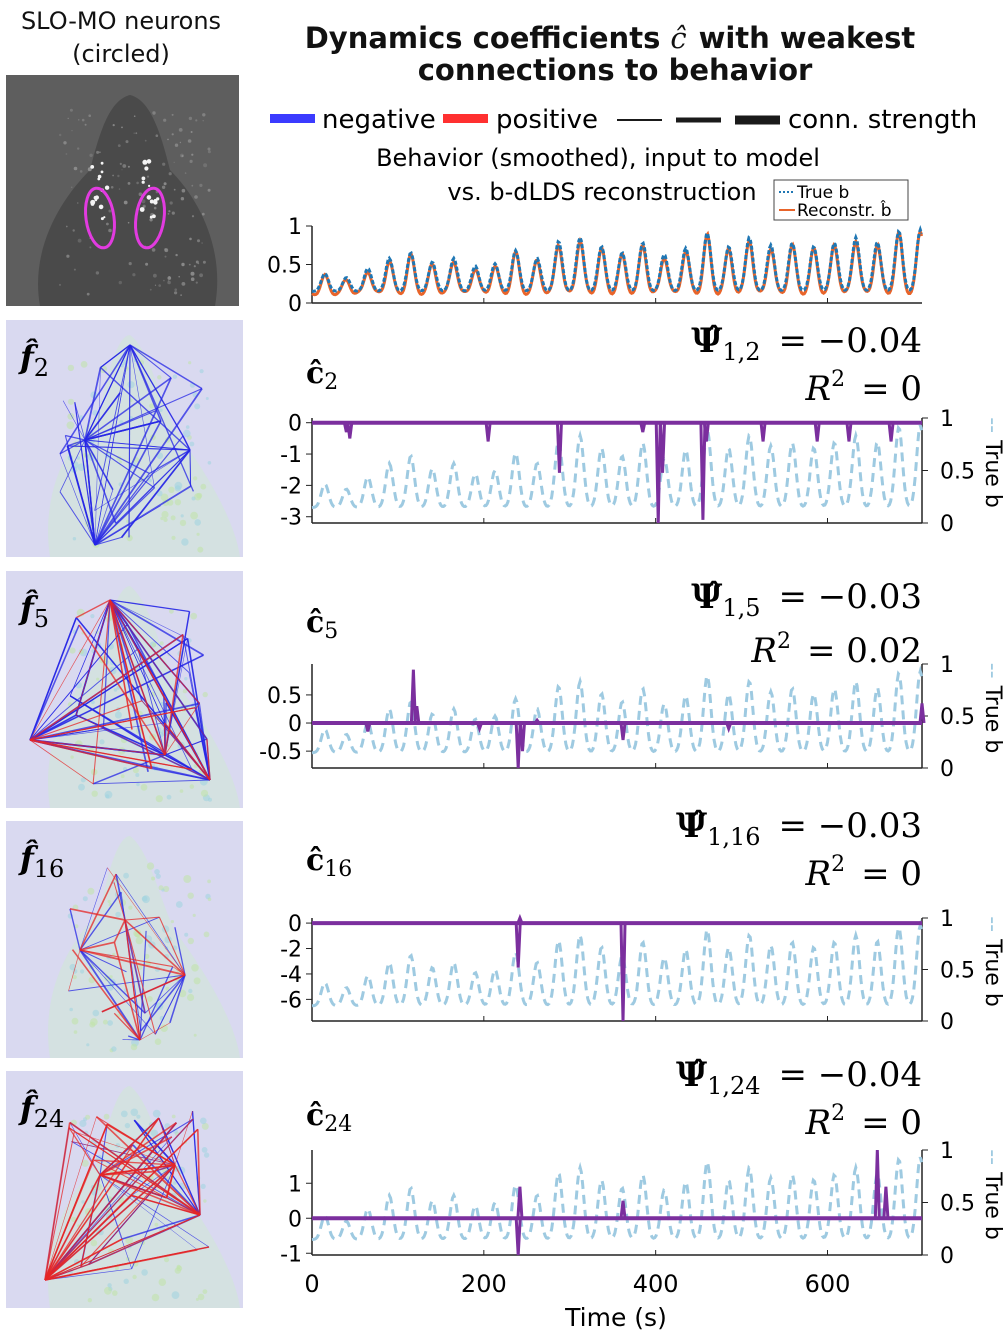 The width and height of the screenshot is (1008, 1334). Describe the element at coordinates (379, 120) in the screenshot. I see `legend-negative-label: negative` at that location.